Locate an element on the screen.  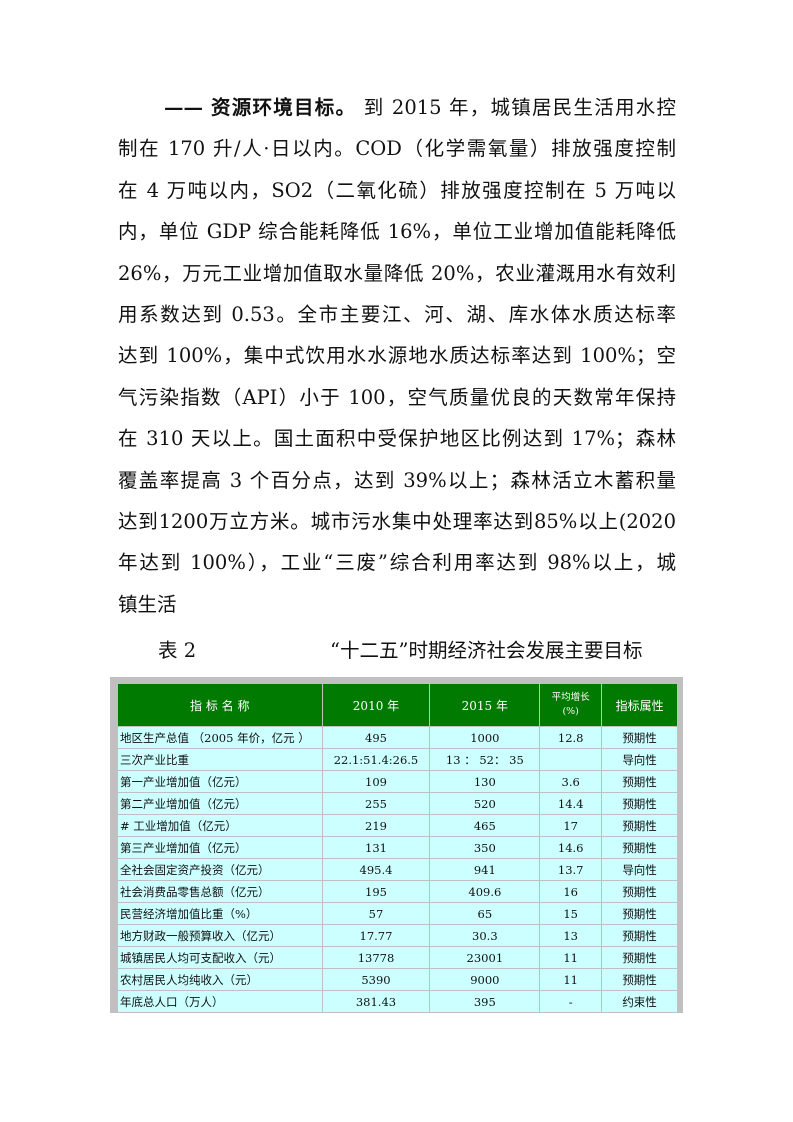
header-2015: 2015 年 is located at coordinates (485, 705).